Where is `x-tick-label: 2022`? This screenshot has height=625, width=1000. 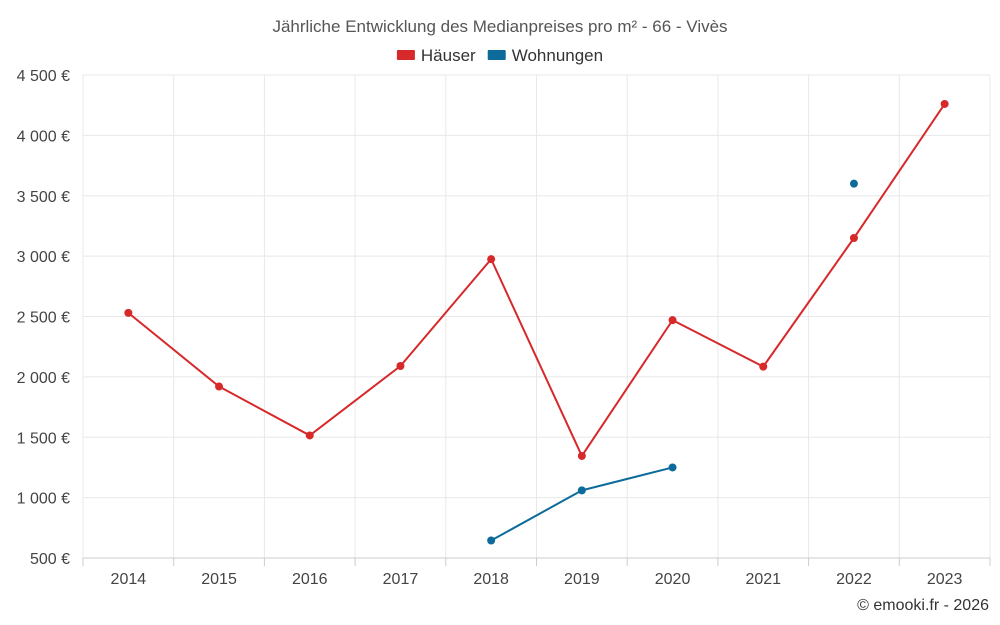
x-tick-label: 2022 is located at coordinates (854, 579).